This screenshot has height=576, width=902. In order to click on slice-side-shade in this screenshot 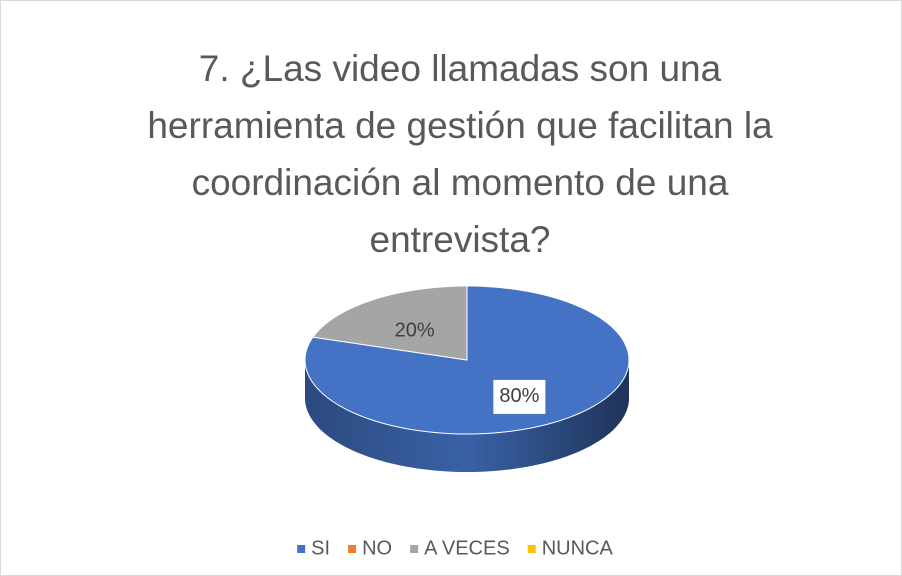, I will do `click(467, 416)`.